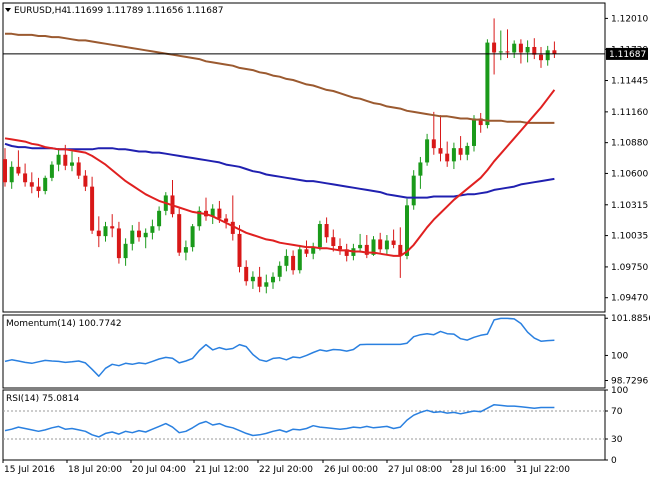 The height and width of the screenshot is (484, 650). I want to click on y-tick-label: 1.11445, so click(629, 82).